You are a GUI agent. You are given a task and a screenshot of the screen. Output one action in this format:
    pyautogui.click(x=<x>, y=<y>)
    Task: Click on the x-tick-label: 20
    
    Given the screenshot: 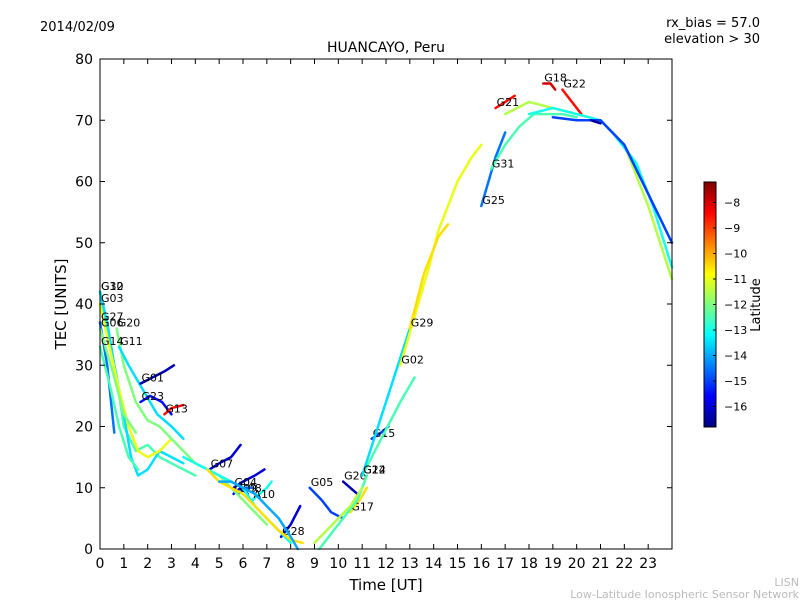 What is the action you would take?
    pyautogui.click(x=577, y=564)
    